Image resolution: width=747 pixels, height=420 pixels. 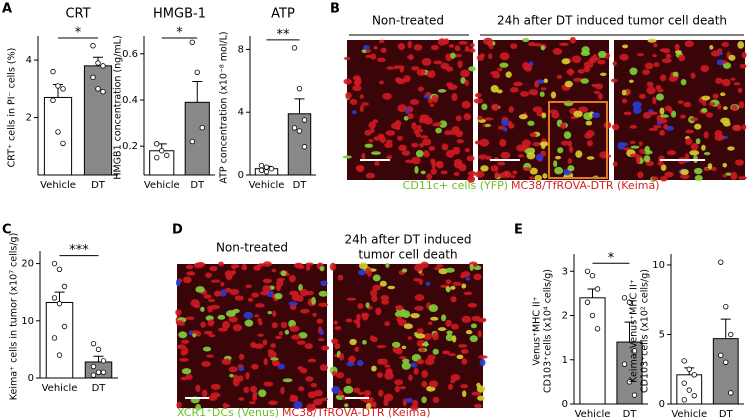 What do you see at coordinates (197, 92) in the screenshot?
I see `error-bar` at bounding box center [197, 92].